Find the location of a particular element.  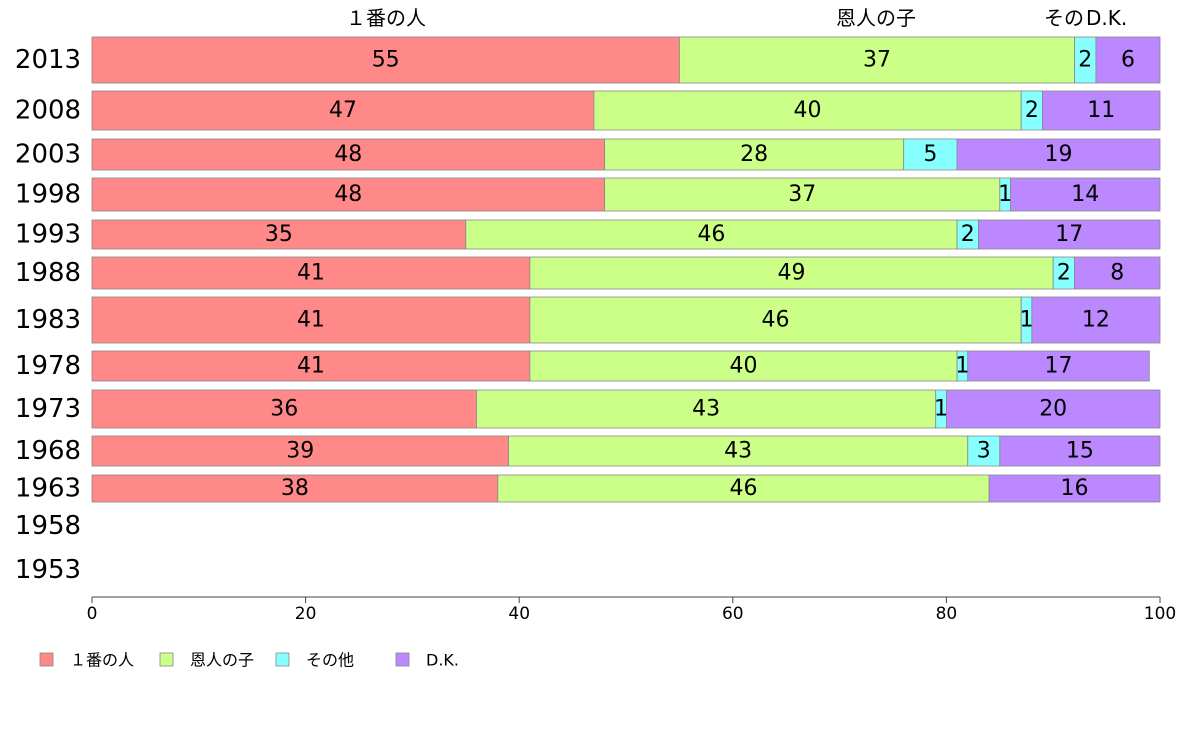

category-label: 1988 is located at coordinates (48, 273).